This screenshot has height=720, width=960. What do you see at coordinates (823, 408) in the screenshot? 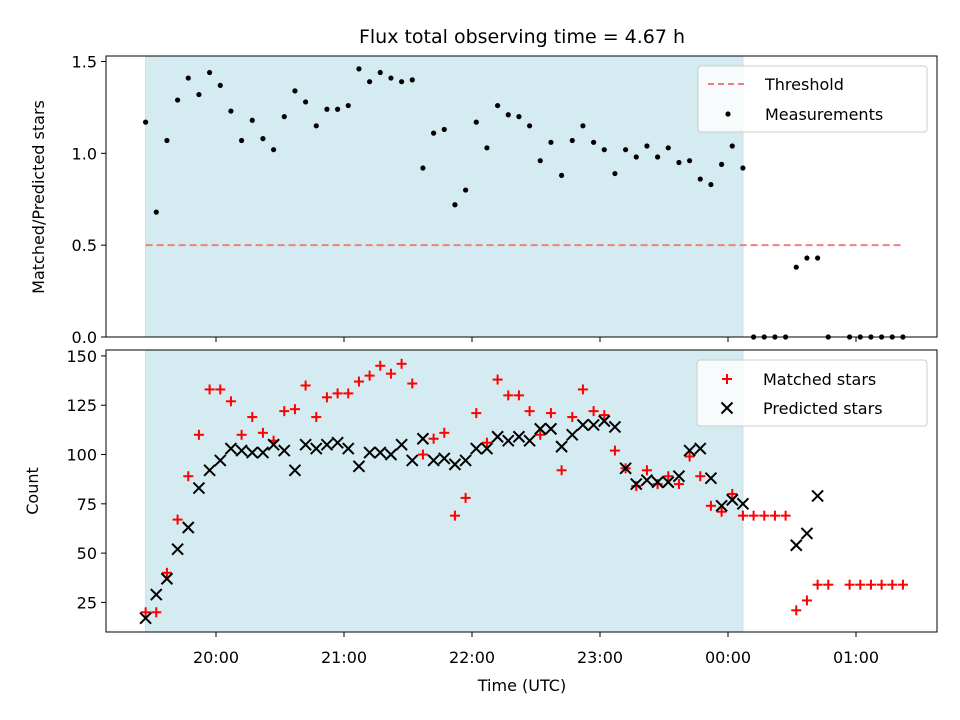
I see `legend-predicted-label: Predicted stars` at bounding box center [823, 408].